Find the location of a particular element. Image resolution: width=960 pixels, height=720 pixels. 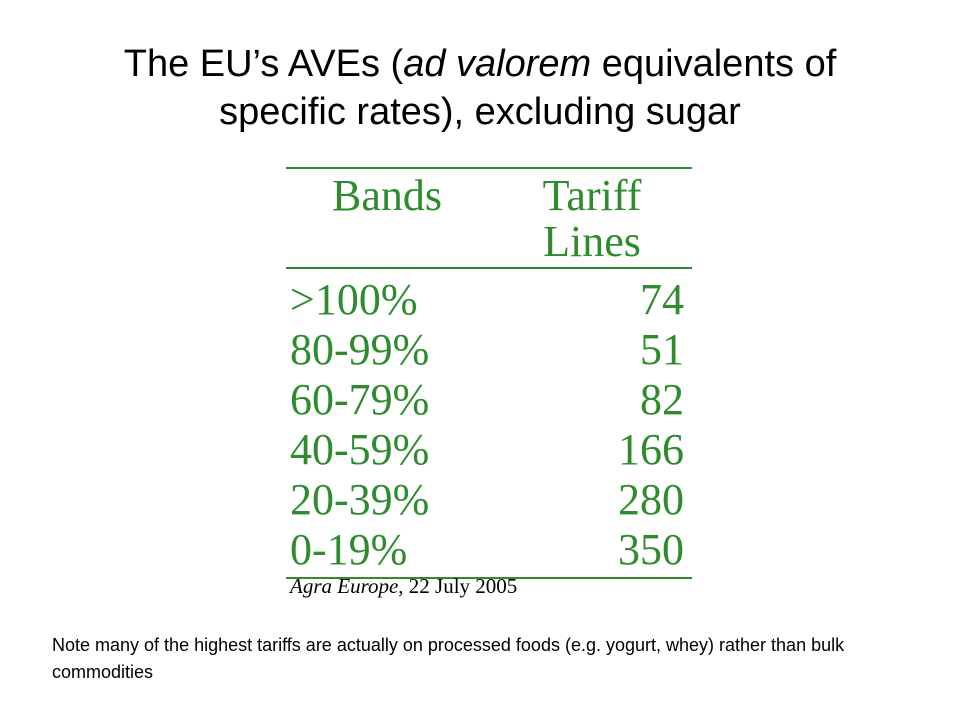

header-lines: Lines is located at coordinates (592, 241).